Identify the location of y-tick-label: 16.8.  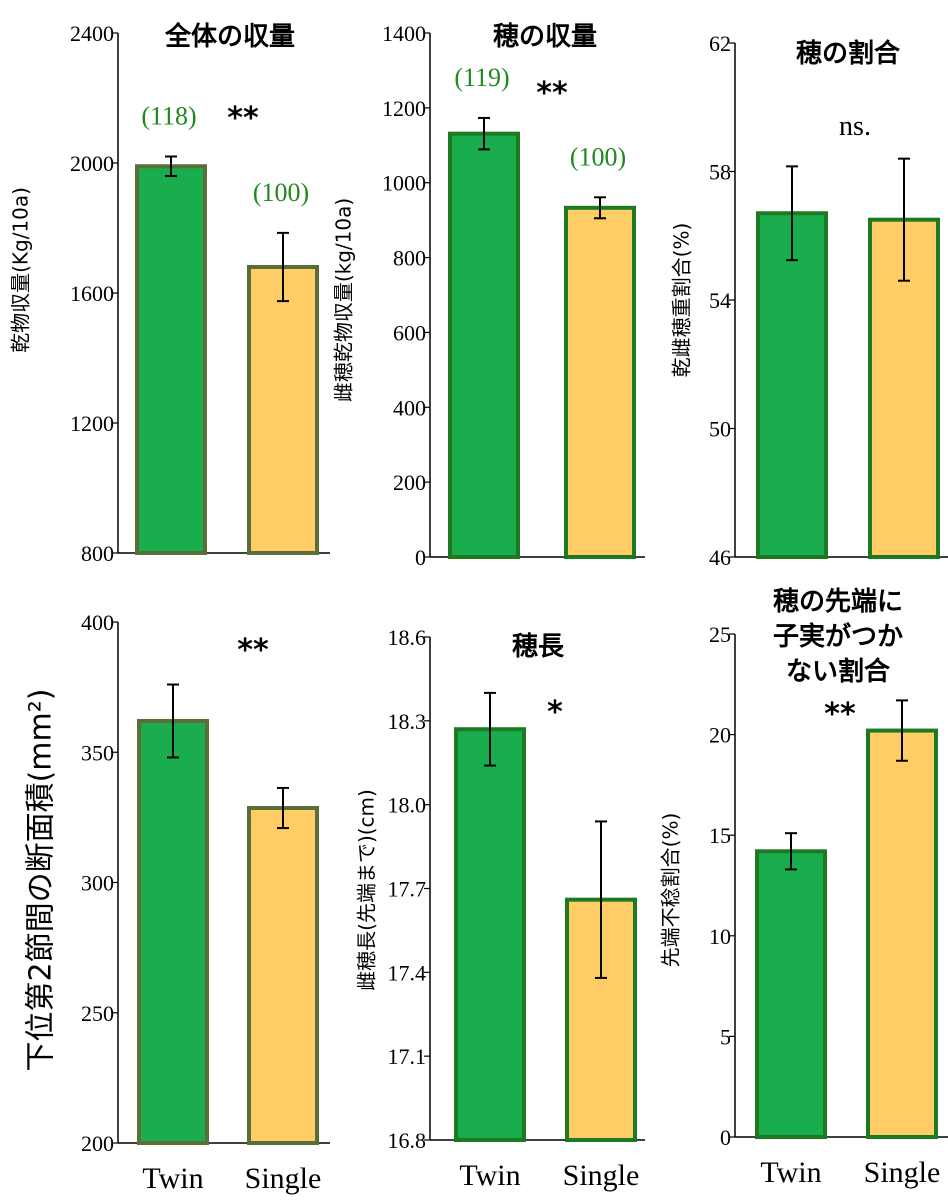
(407, 1140).